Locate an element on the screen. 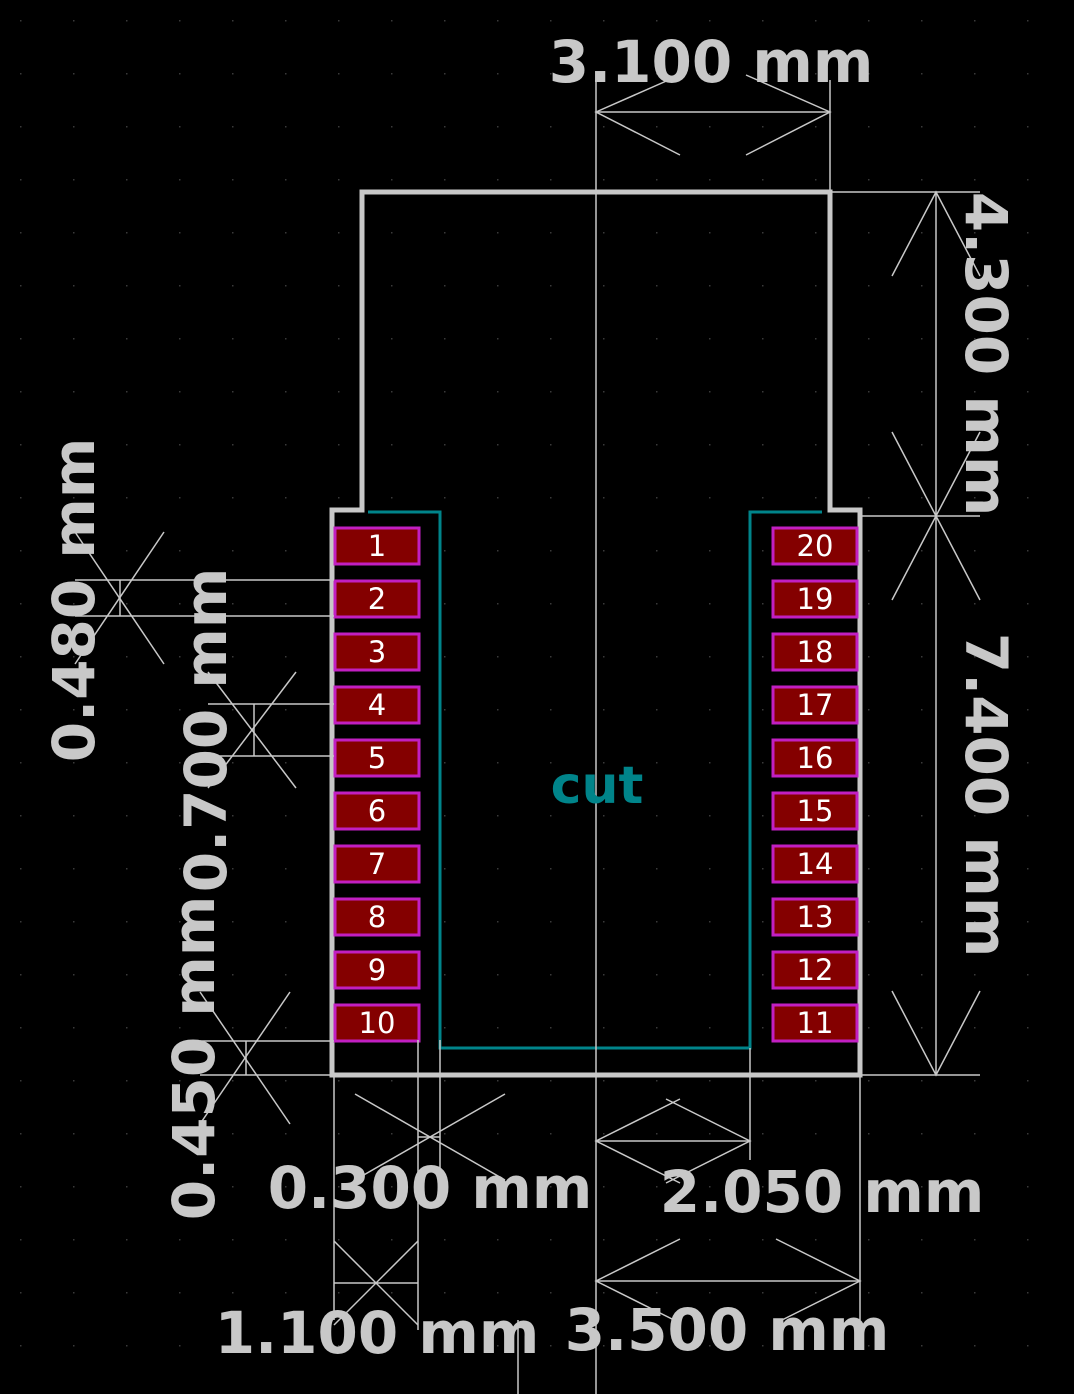  pads-left-column: 1 2 3 4 5 6 7 8 9 10 is located at coordinates (377, 784).